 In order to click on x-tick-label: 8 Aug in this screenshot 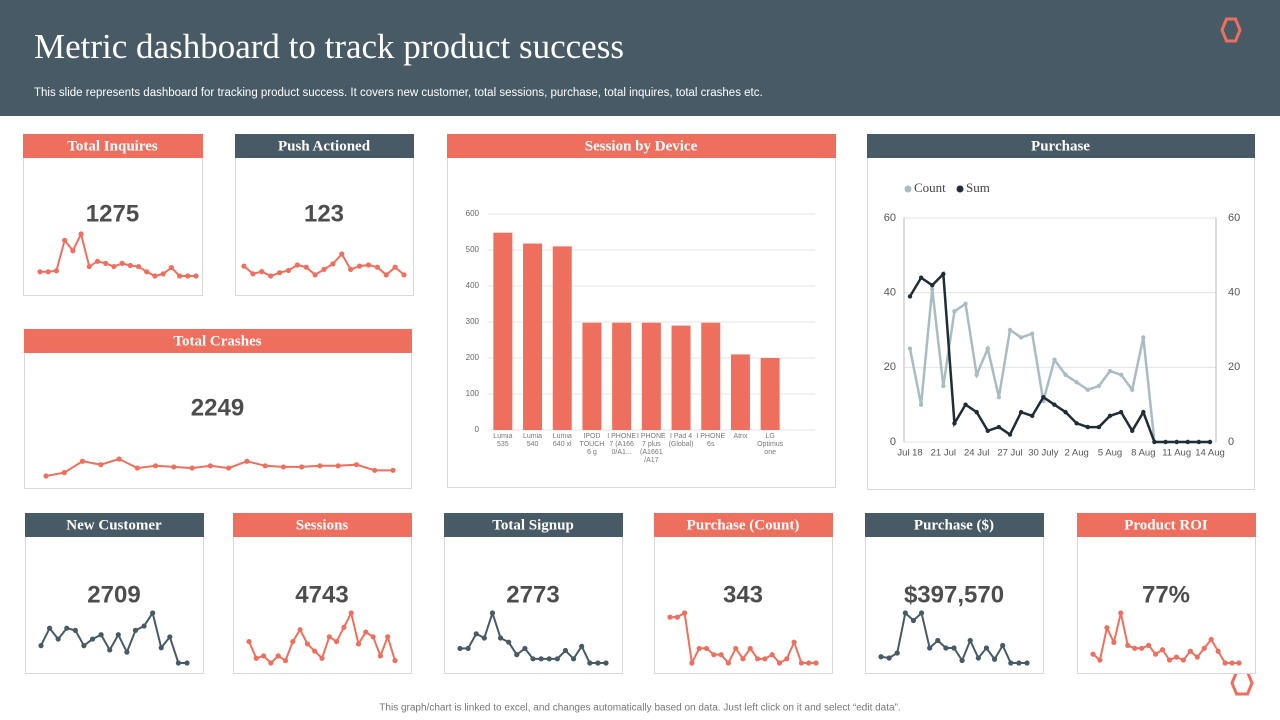, I will do `click(1143, 453)`.